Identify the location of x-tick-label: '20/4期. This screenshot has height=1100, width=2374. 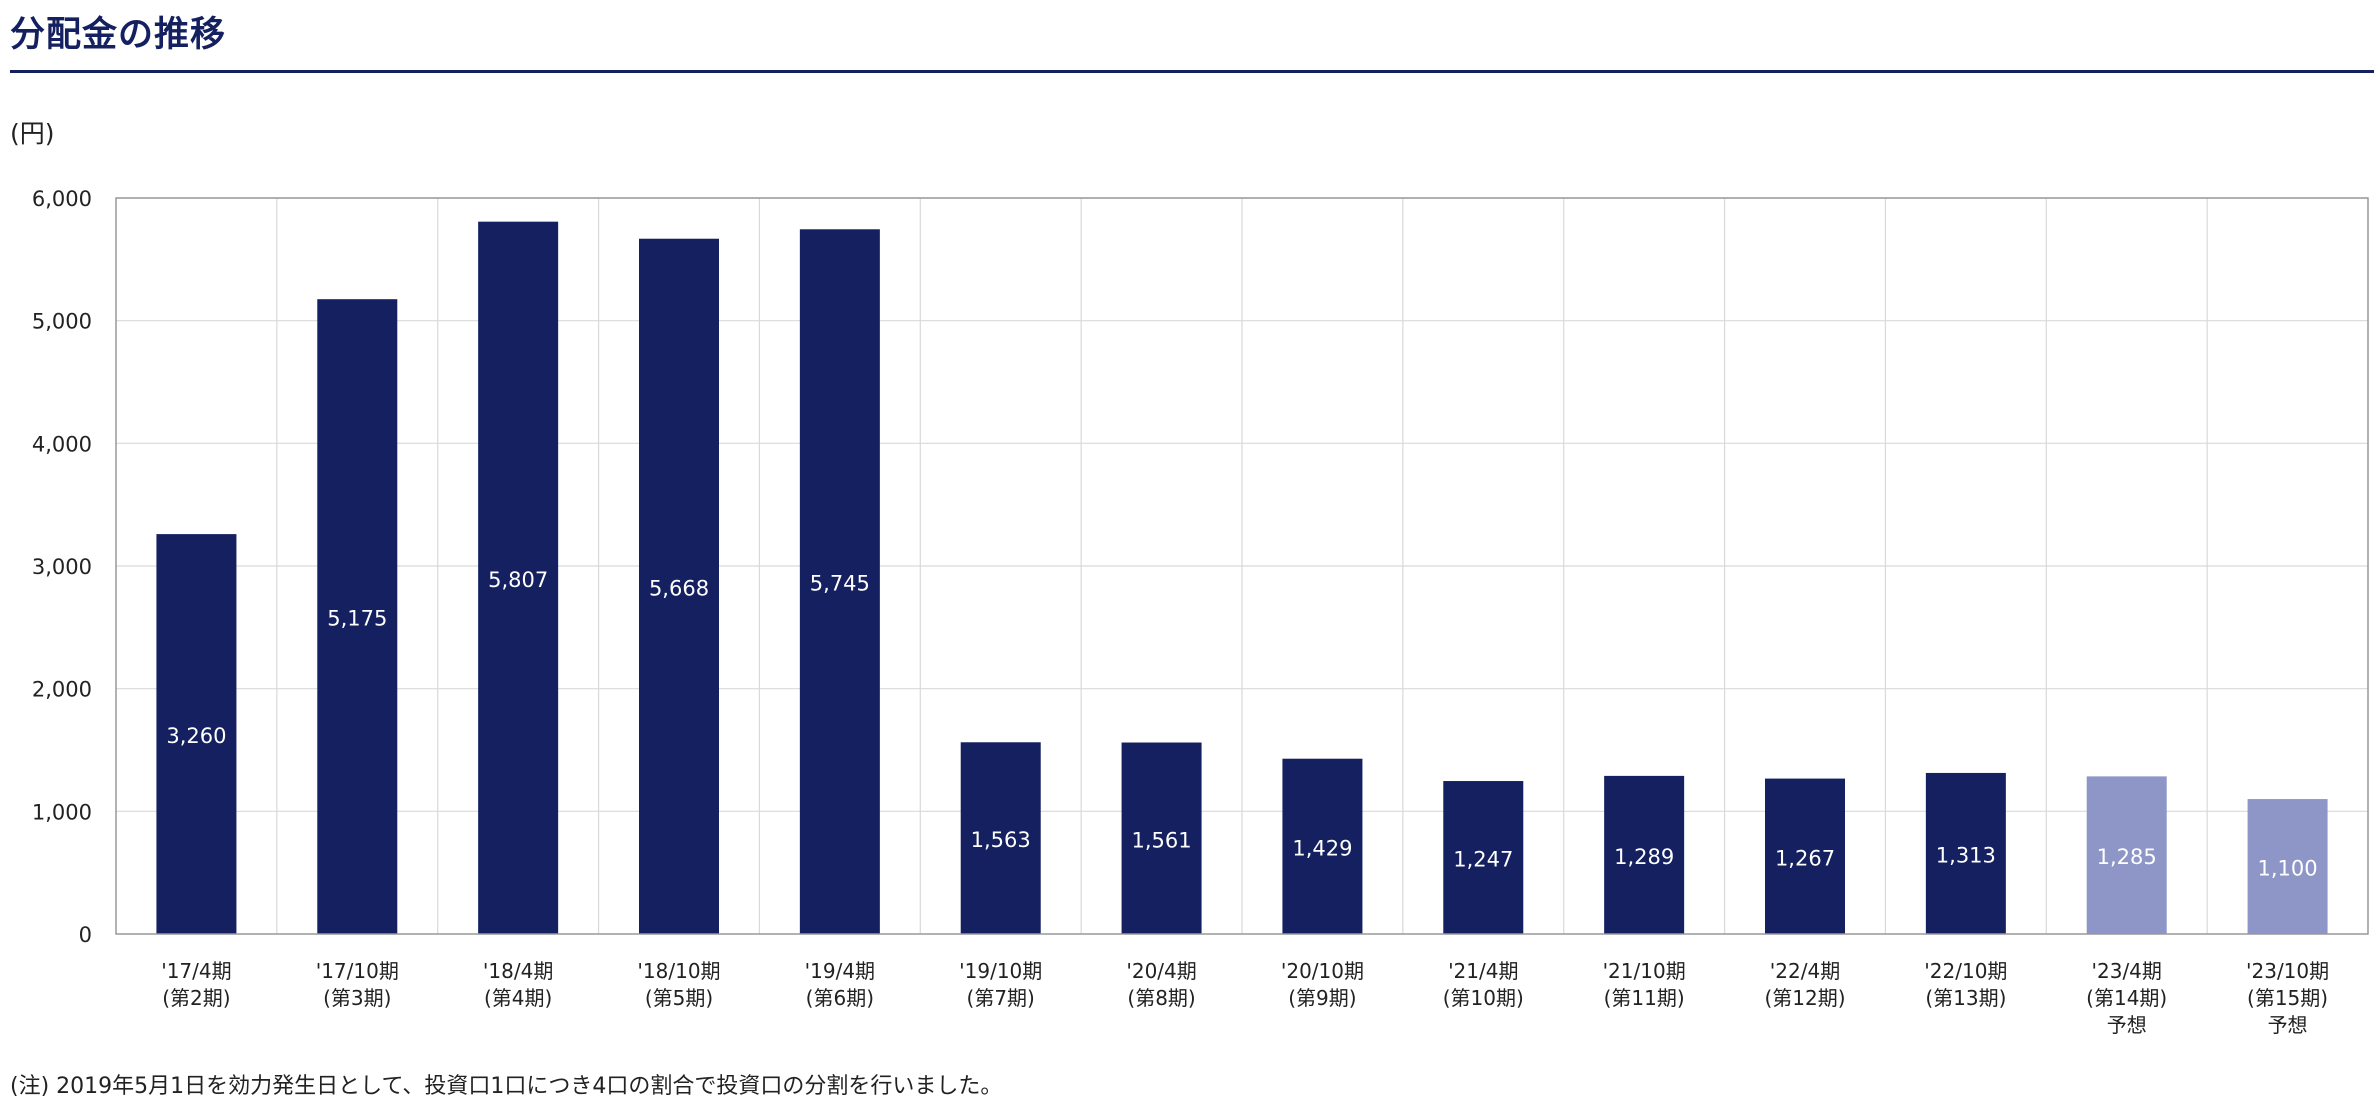
(1161, 971).